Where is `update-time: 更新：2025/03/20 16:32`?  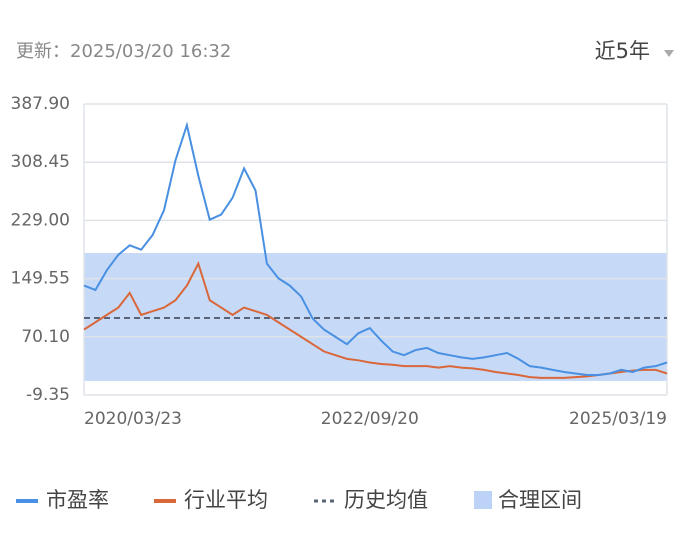
update-time: 更新：2025/03/20 16:32 is located at coordinates (123, 51).